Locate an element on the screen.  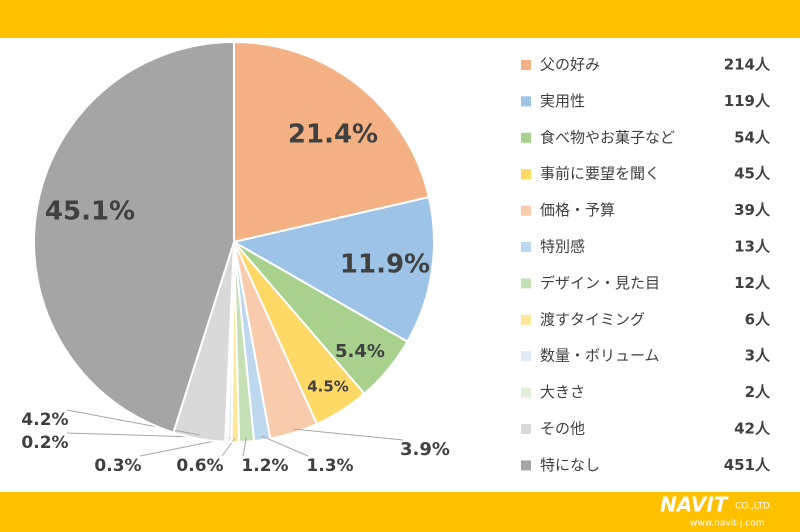
slice-label: 21.4% is located at coordinates (333, 135).